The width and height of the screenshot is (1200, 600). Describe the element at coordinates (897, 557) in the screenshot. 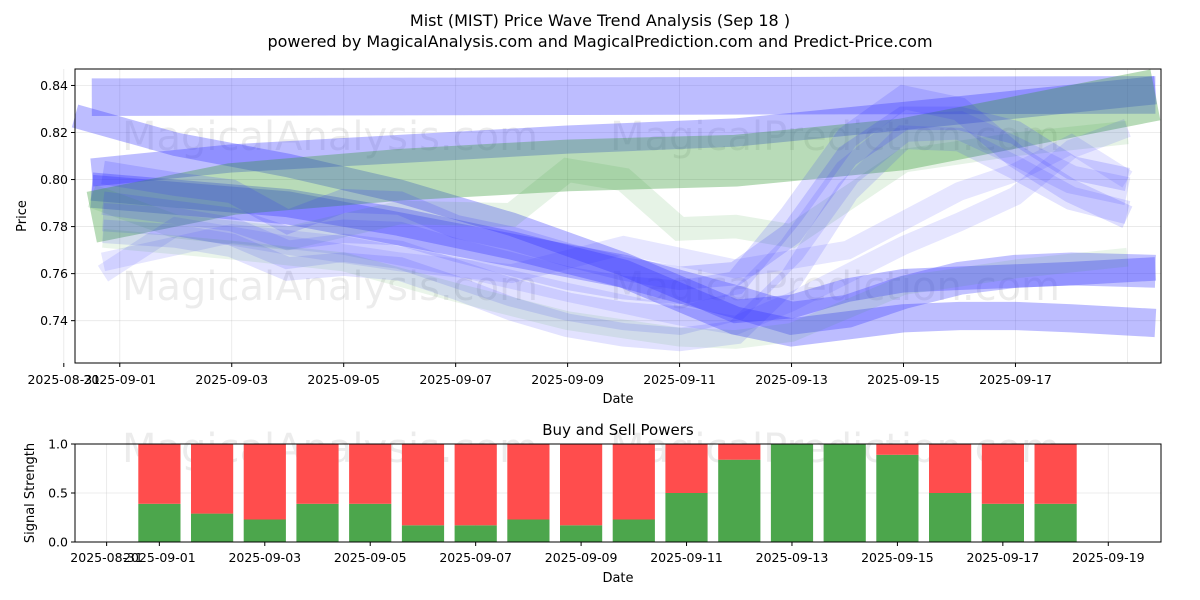

I see `signal-x-tick-label: 2025-09-15` at that location.